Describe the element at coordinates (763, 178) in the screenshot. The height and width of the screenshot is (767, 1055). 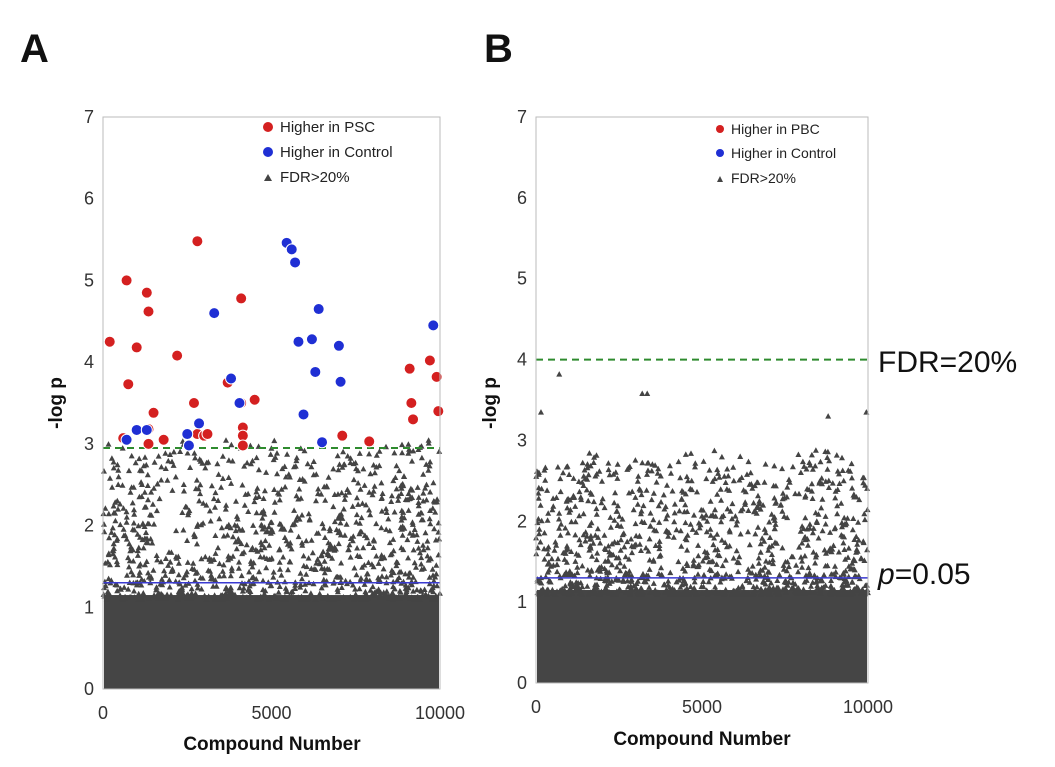
I see `legend-b-fdr-label: FDR>20%` at that location.